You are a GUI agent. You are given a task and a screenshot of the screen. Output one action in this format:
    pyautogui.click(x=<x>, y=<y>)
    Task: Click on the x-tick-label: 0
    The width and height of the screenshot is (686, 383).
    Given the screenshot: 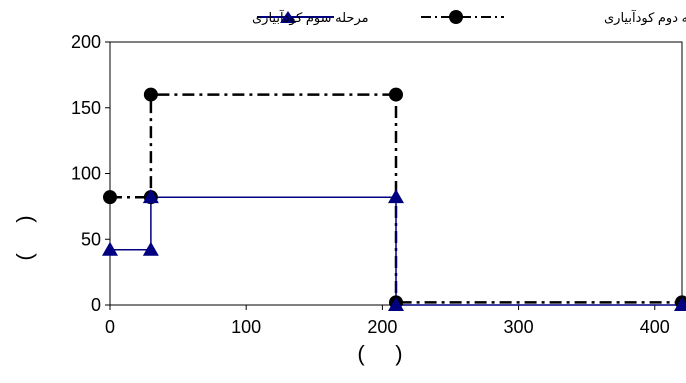 What is the action you would take?
    pyautogui.click(x=110, y=327)
    